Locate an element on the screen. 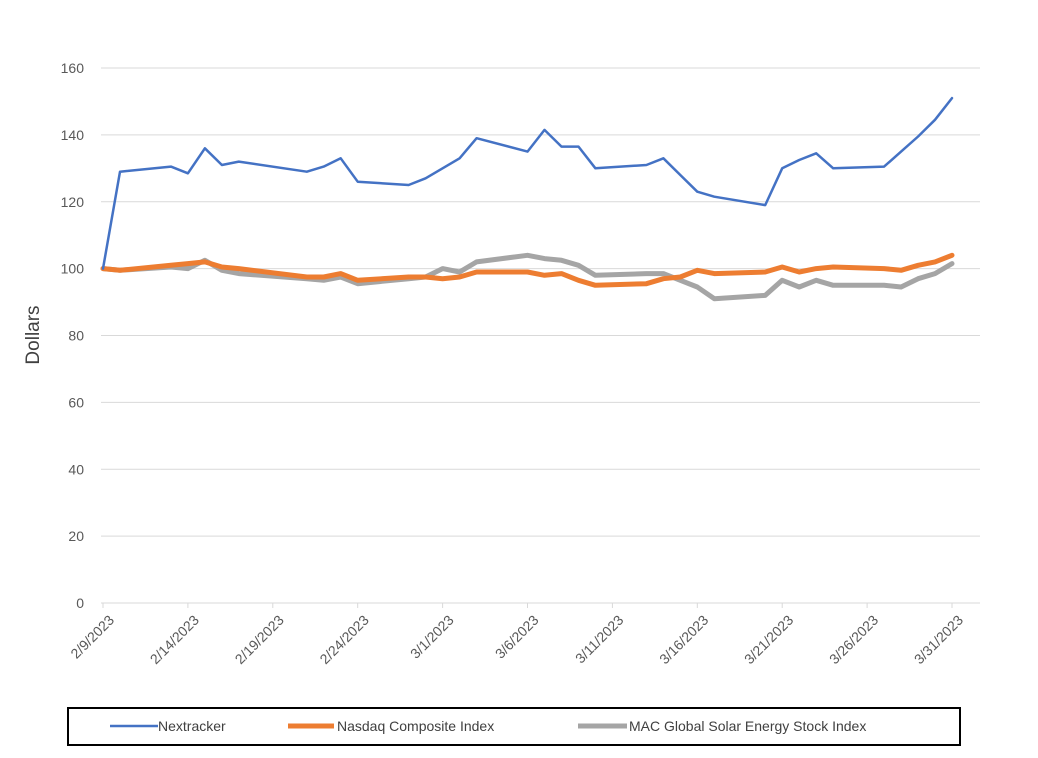  x-tick-label-10: 3/31/2023 is located at coordinates (939, 640).